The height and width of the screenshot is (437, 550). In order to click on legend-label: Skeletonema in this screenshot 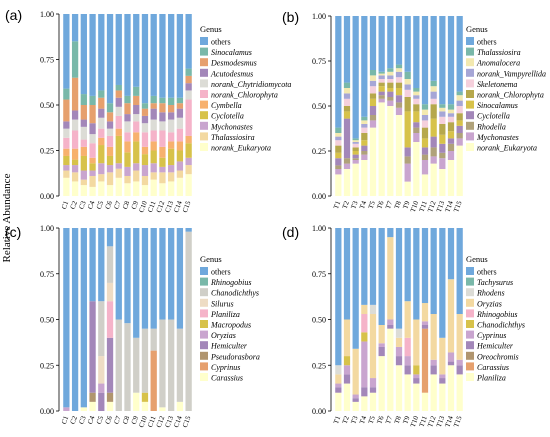, I will do `click(497, 84)`.